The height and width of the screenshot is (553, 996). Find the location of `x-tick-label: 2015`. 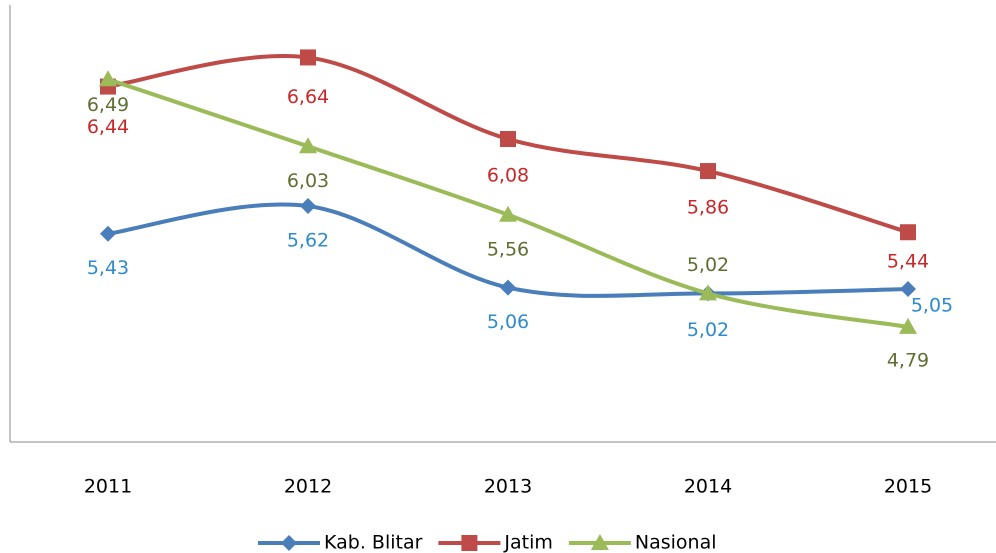

x-tick-label: 2015 is located at coordinates (908, 487).